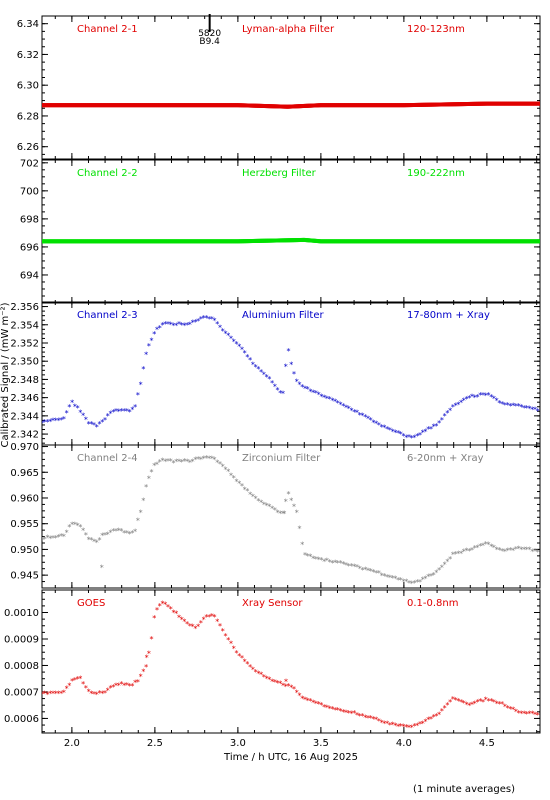 This screenshot has width=550, height=800. Describe the element at coordinates (24, 416) in the screenshot. I see `y-tick-label: 2.344` at that location.